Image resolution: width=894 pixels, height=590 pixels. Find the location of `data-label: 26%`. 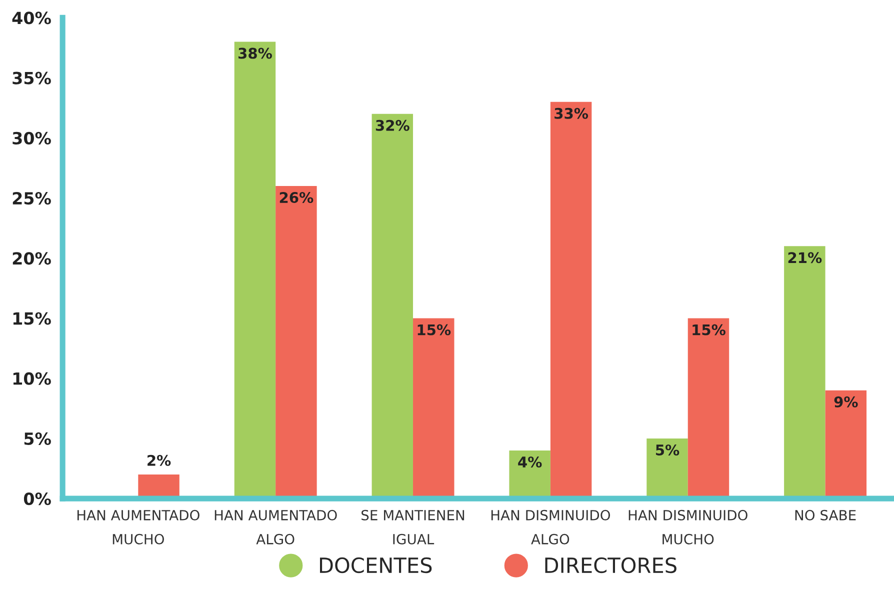

data-label: 26% is located at coordinates (297, 198).